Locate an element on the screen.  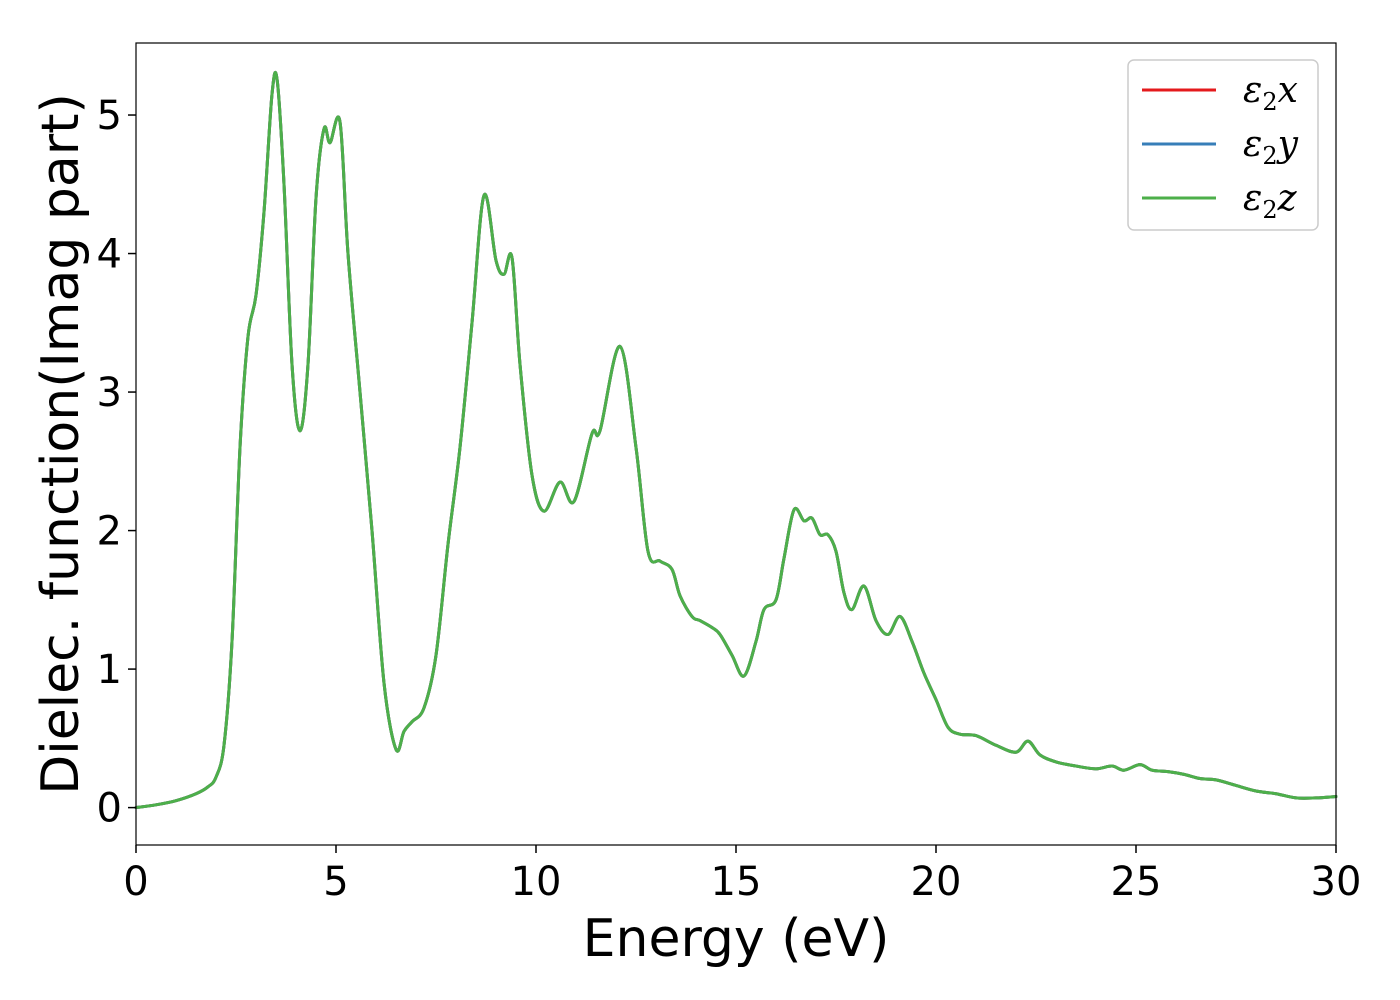
legend: ε2x ε2y ε2z is located at coordinates (1223, 145).